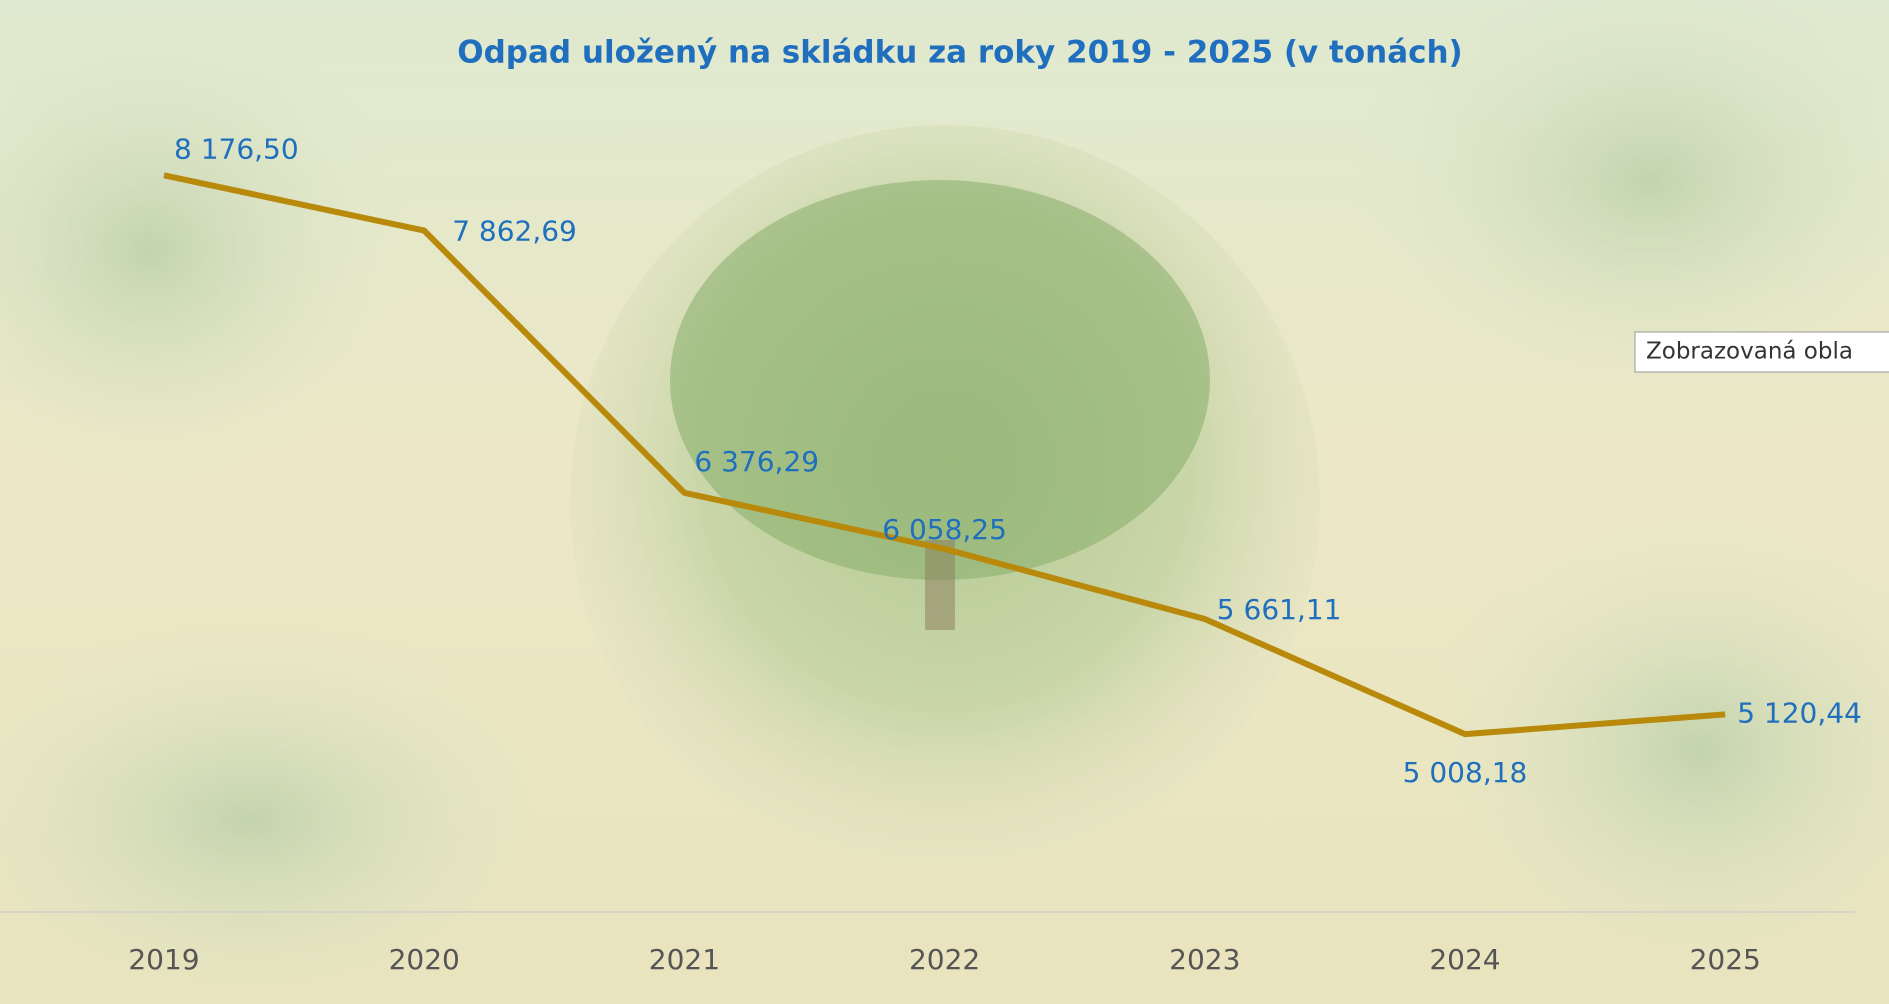 The image size is (1889, 1004). What do you see at coordinates (424, 959) in the screenshot?
I see `x-tick-label: 2020` at bounding box center [424, 959].